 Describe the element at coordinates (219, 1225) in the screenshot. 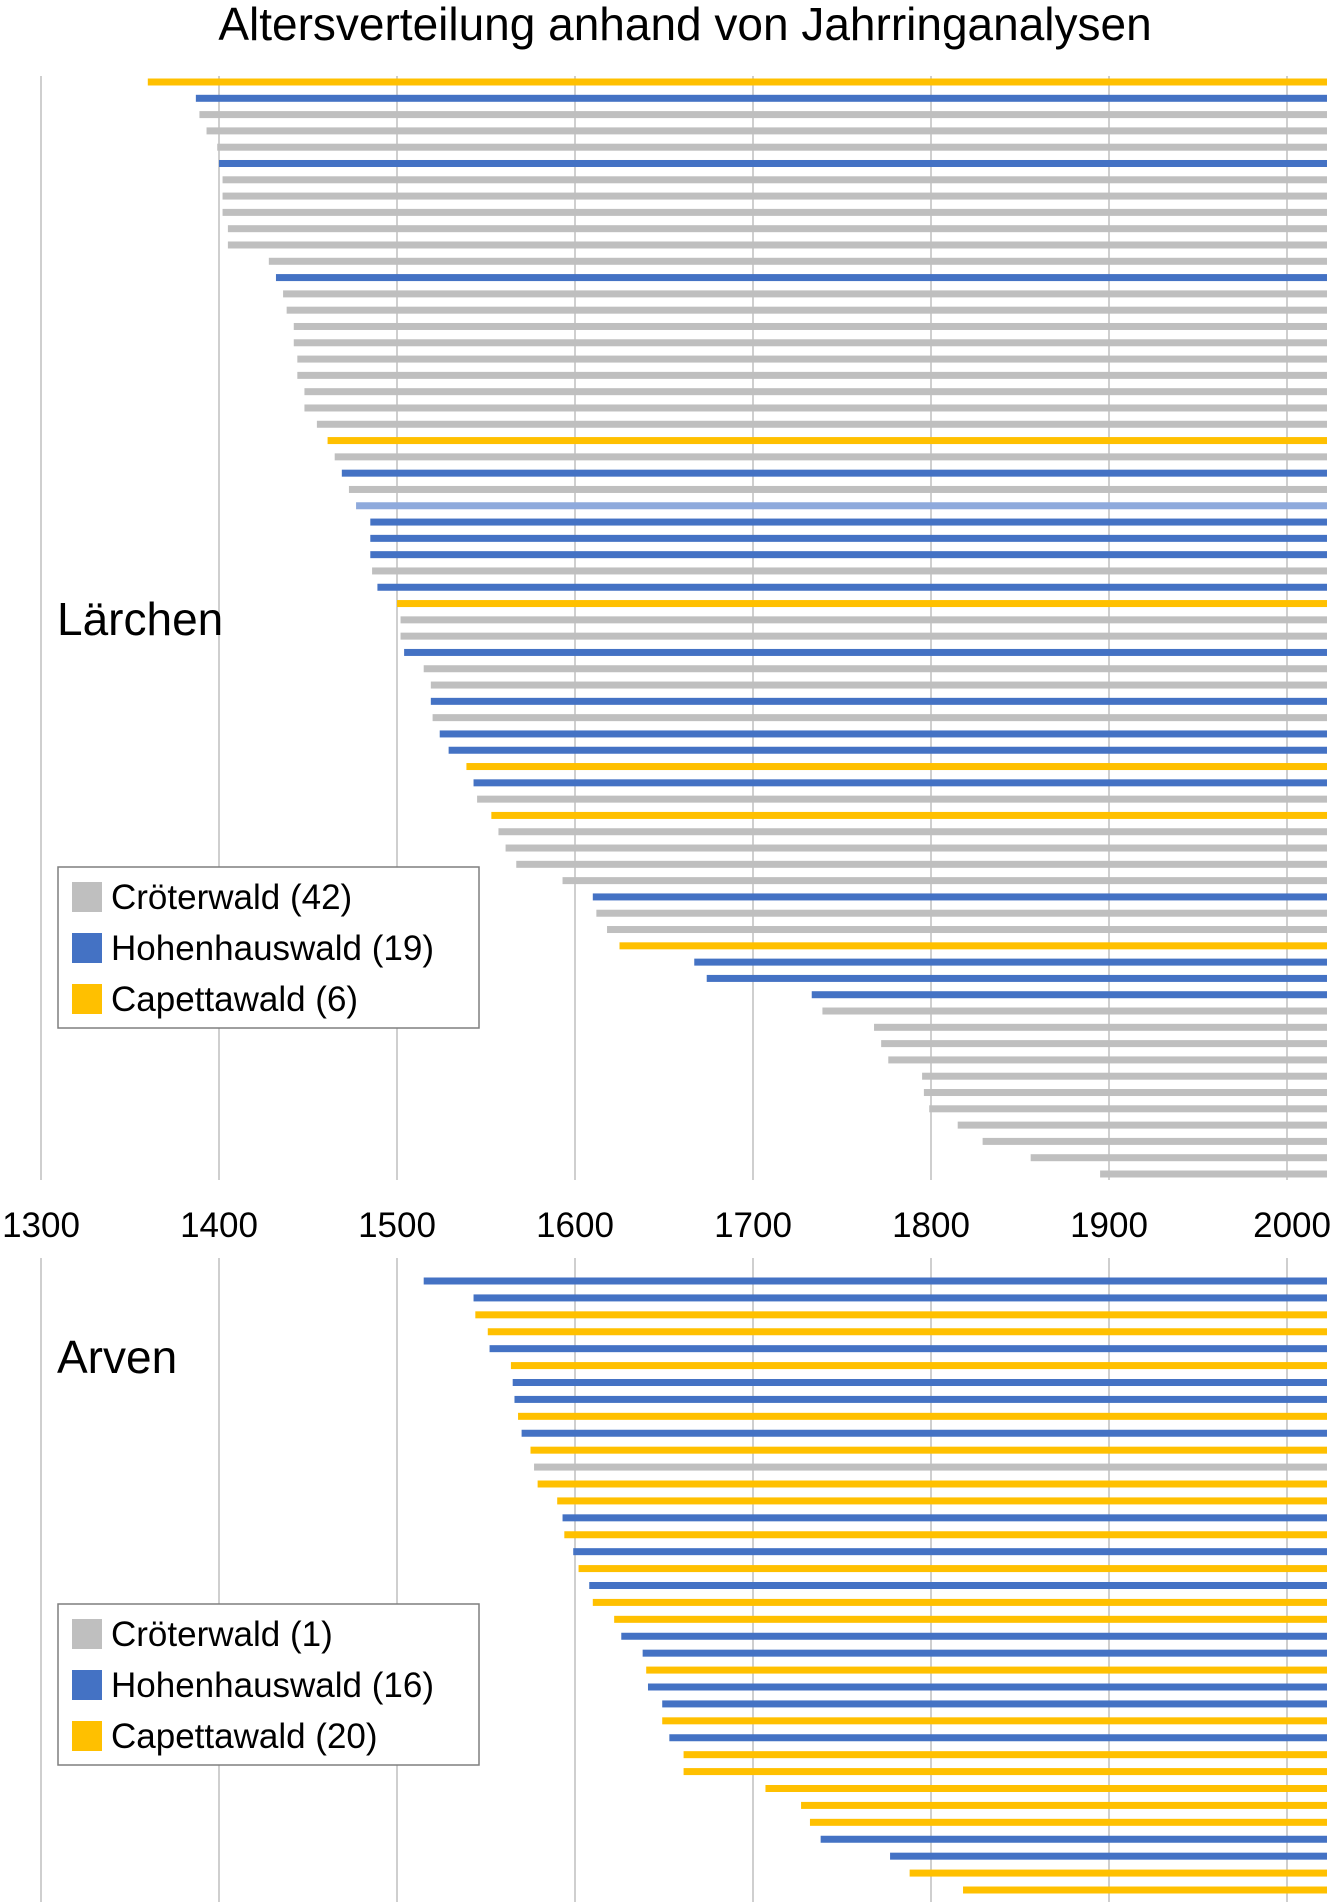

I see `x-tick-label-1400: 1400` at that location.